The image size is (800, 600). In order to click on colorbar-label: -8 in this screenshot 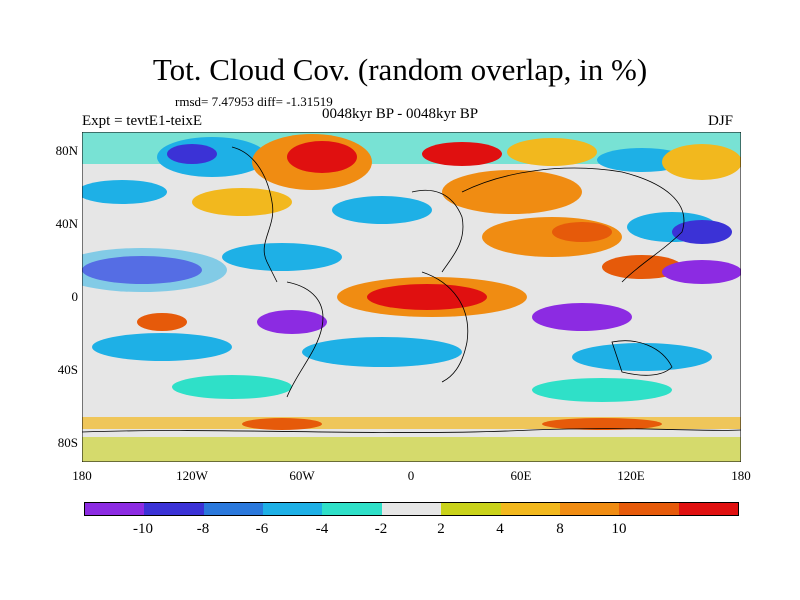, I will do `click(203, 529)`.